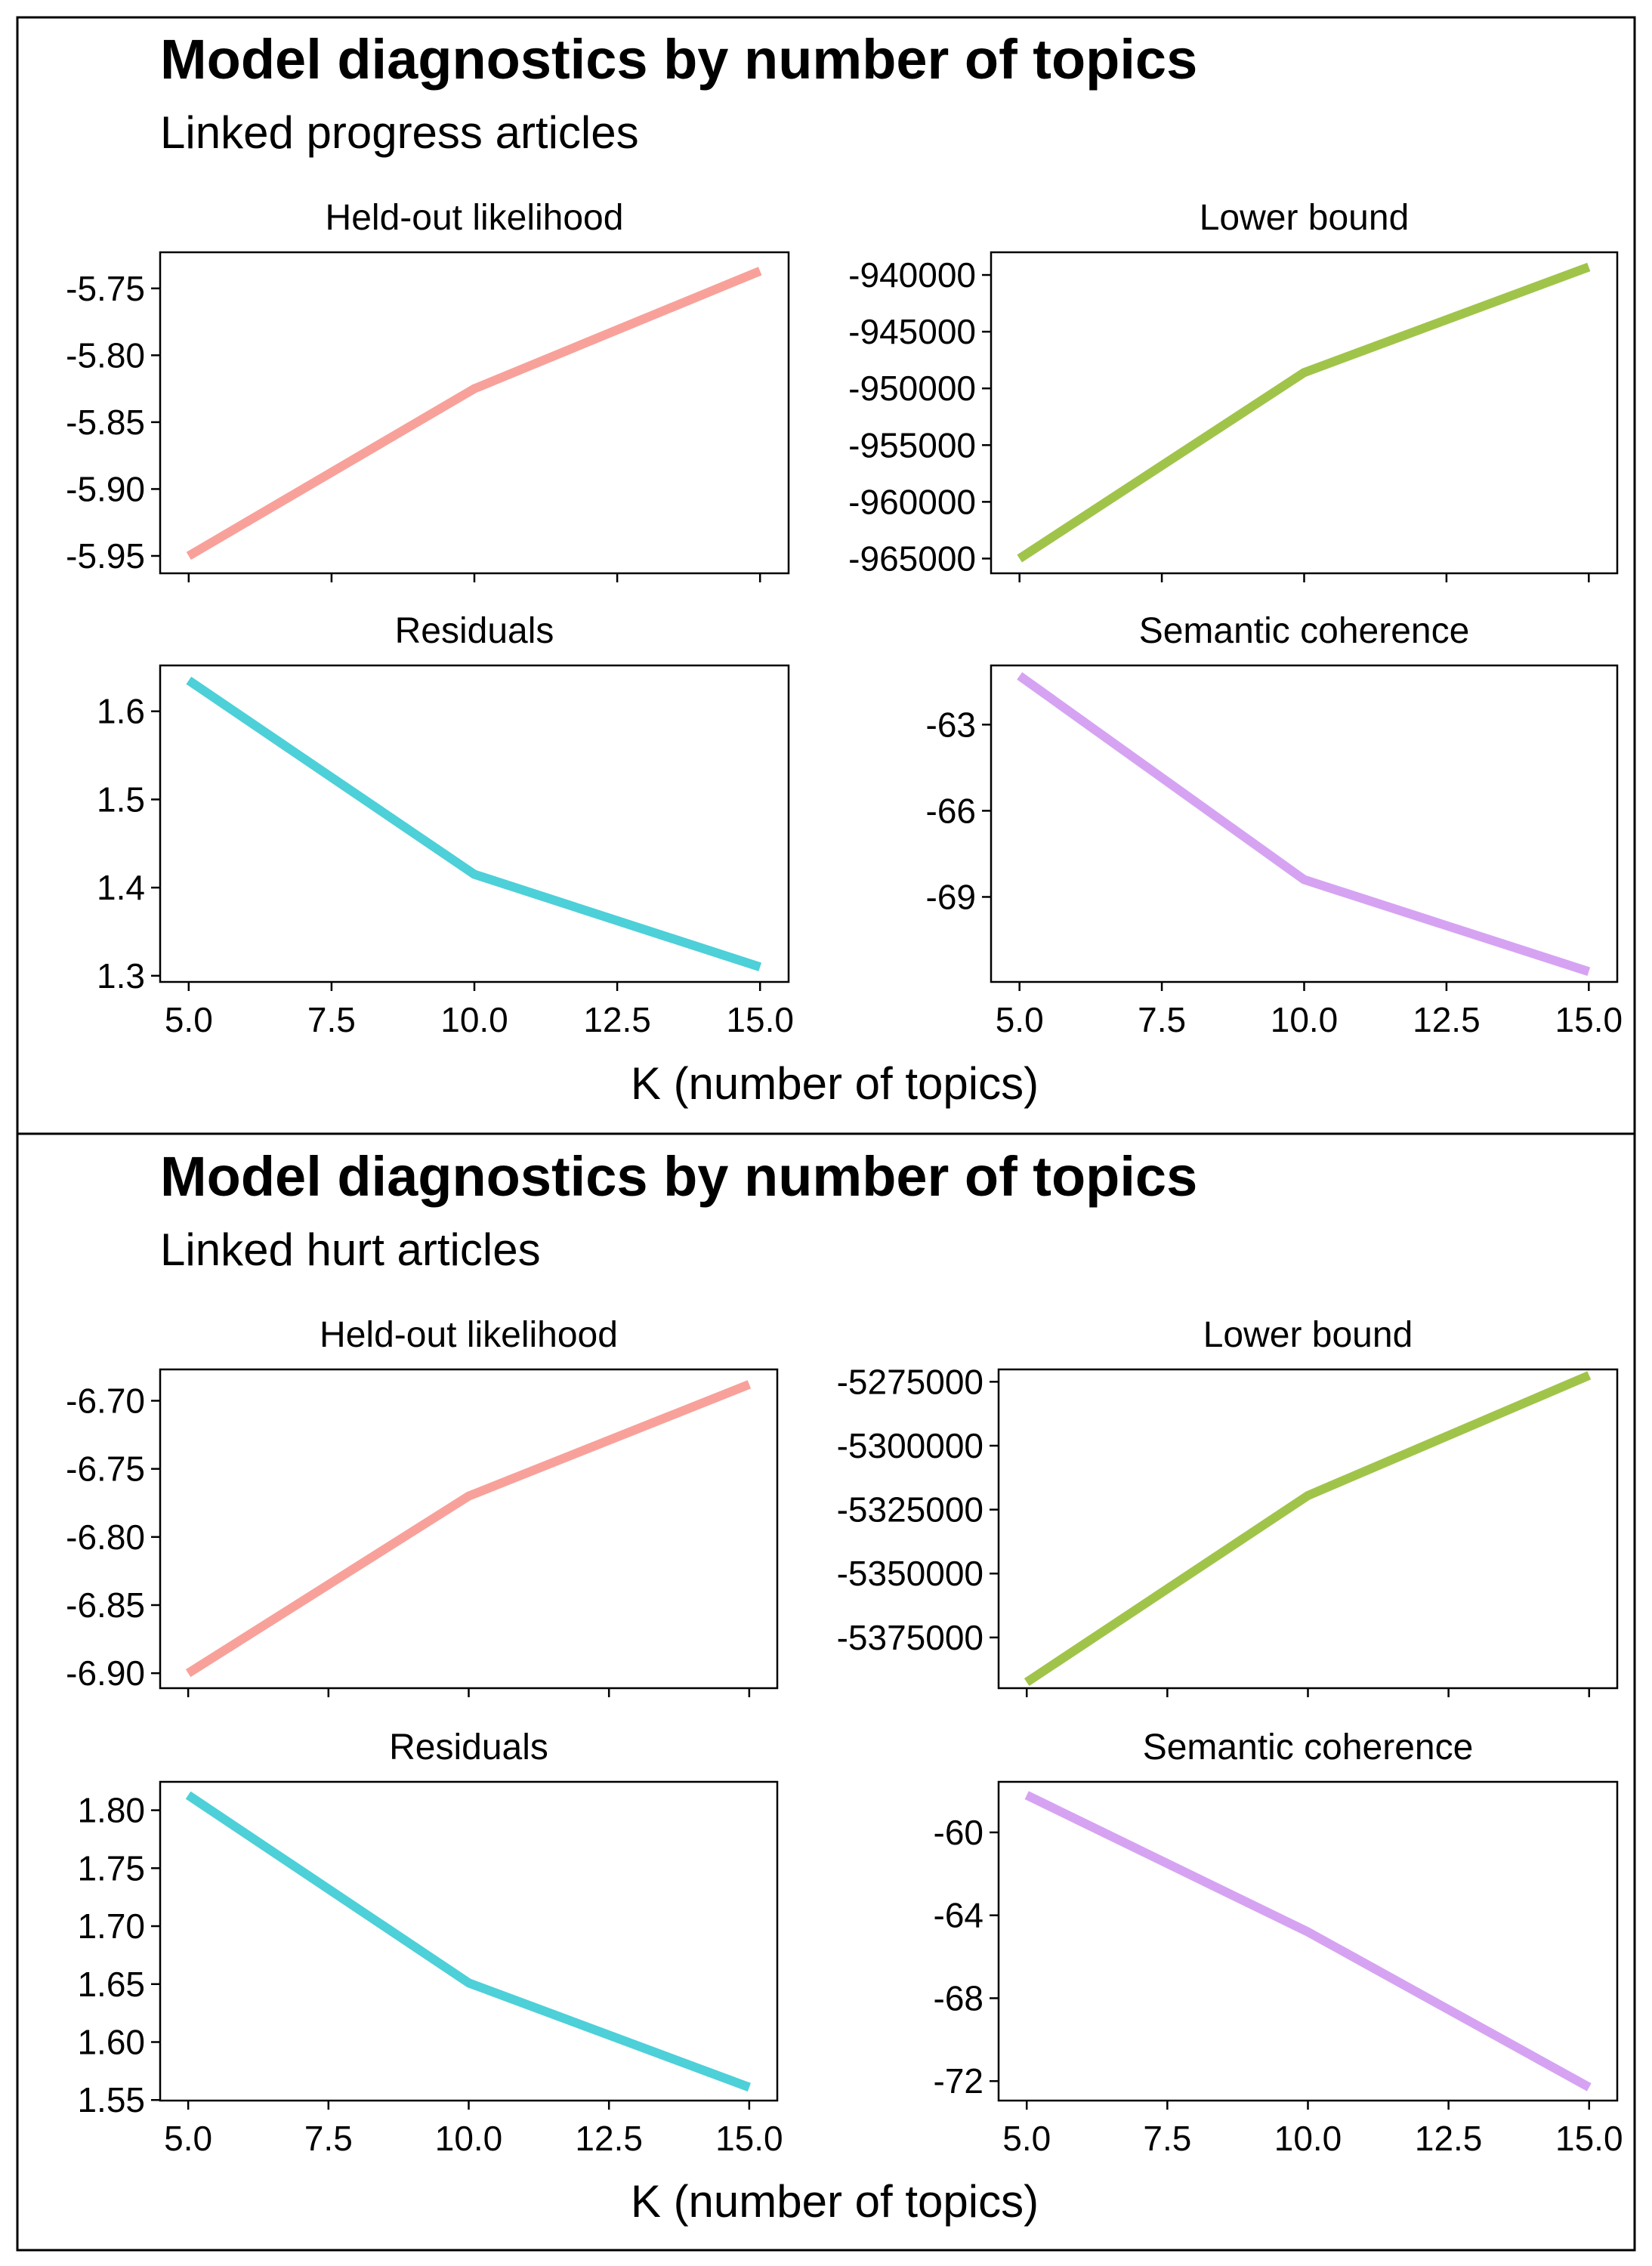  Describe the element at coordinates (111, 2099) in the screenshot. I see `y-tick-label: 1.55` at that location.